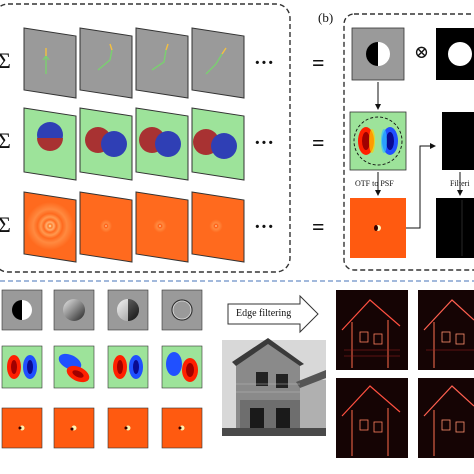 The width and height of the screenshot is (474, 474). What do you see at coordinates (264, 313) in the screenshot?
I see `edge-filtering-label: Edge filtering` at bounding box center [264, 313].